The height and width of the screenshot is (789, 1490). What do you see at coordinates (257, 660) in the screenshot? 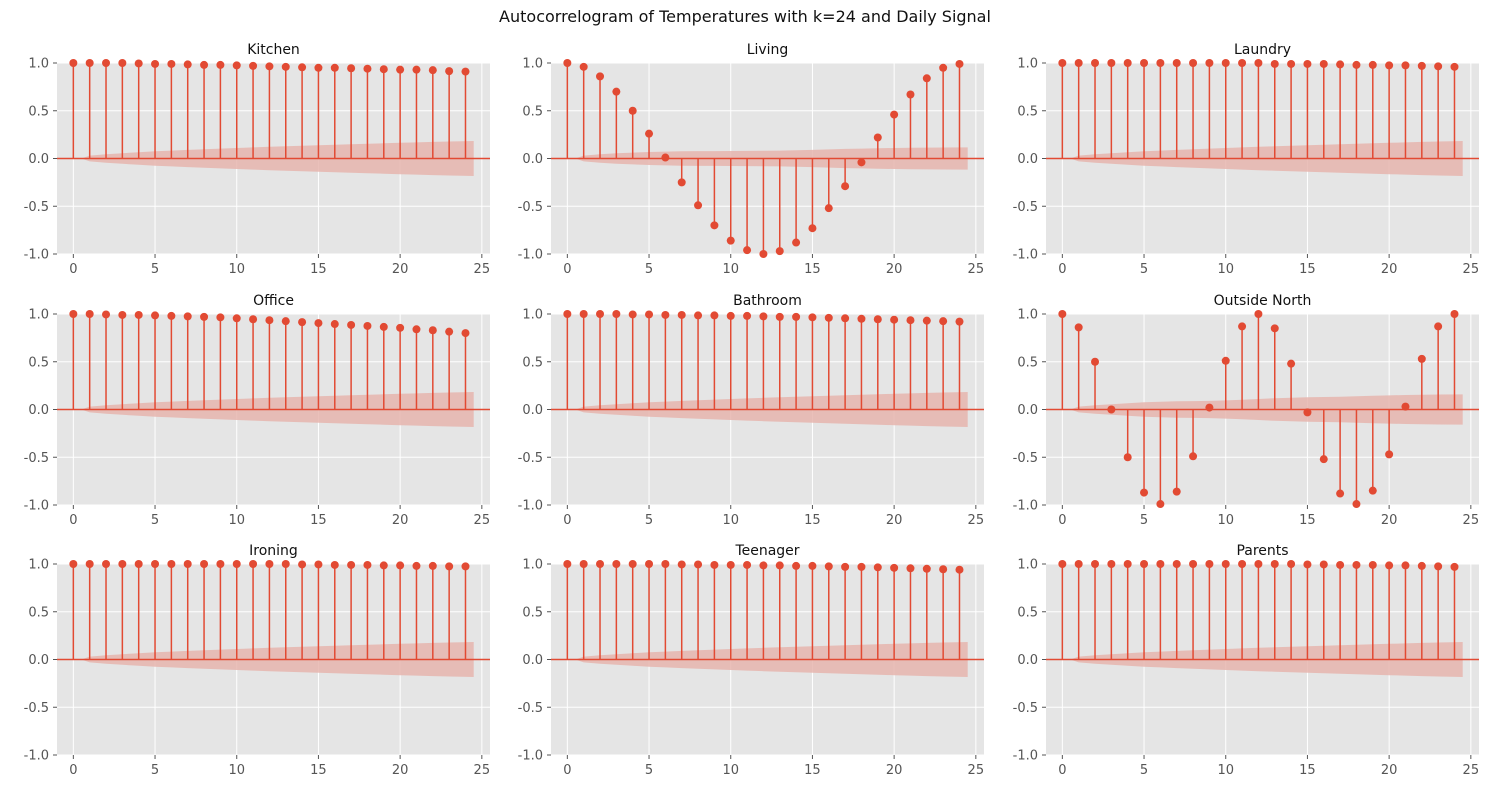
I see `subplot: Ironing 0 5 10 15 20 25 1.0 0.5 0.0 -0.5 -1.0` at bounding box center [257, 660].